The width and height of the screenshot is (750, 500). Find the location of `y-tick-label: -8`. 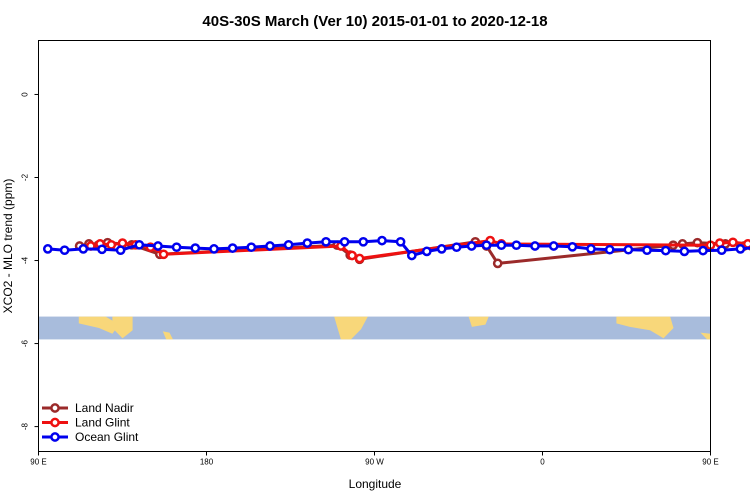

y-tick-label: -8 is located at coordinates (25, 426).